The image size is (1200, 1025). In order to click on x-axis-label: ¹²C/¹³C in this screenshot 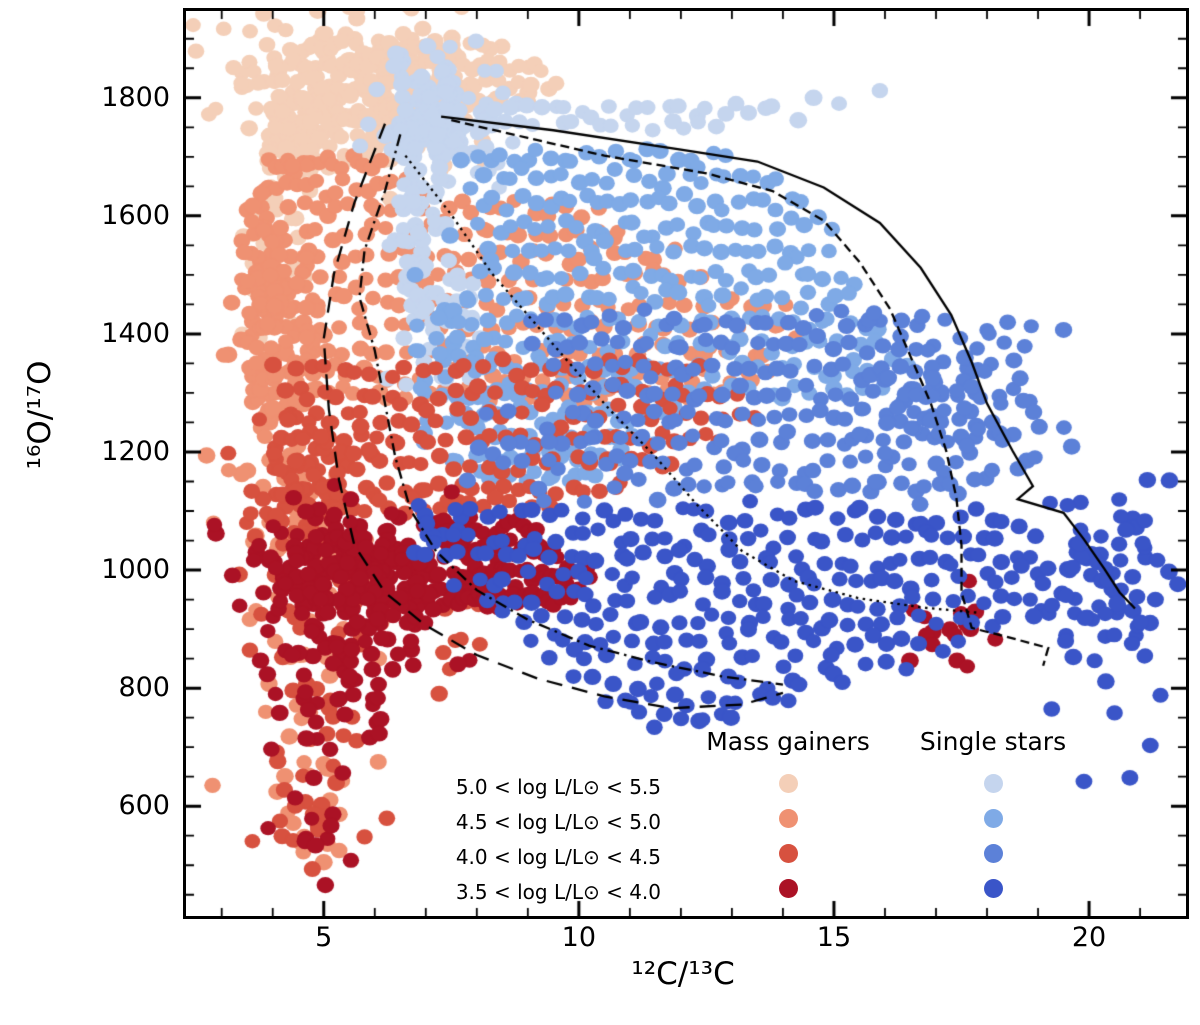, I will do `click(683, 974)`.